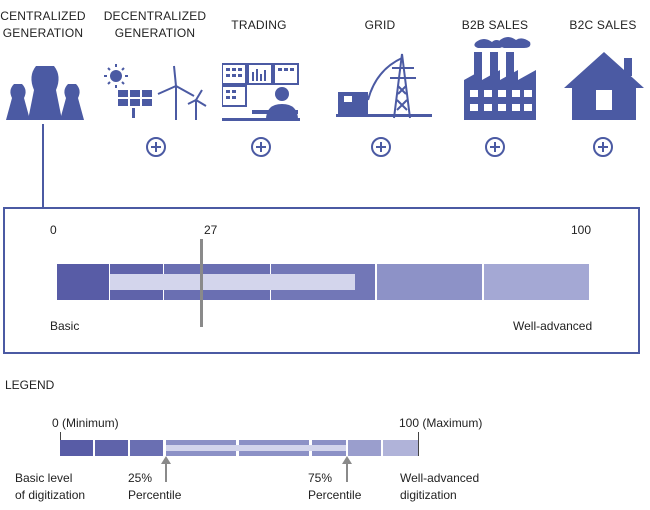 The height and width of the screenshot is (510, 650). What do you see at coordinates (604, 86) in the screenshot?
I see `house-icon` at bounding box center [604, 86].